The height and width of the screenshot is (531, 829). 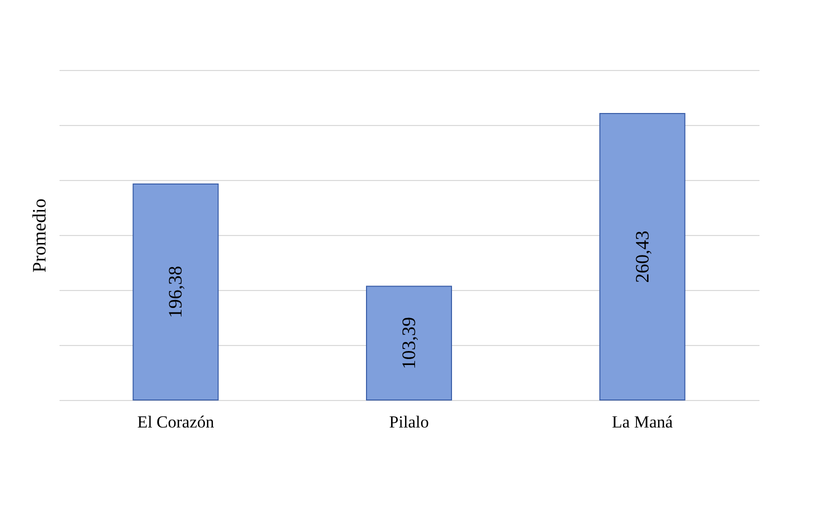 What do you see at coordinates (176, 292) in the screenshot?
I see `data-label: 196,38` at bounding box center [176, 292].